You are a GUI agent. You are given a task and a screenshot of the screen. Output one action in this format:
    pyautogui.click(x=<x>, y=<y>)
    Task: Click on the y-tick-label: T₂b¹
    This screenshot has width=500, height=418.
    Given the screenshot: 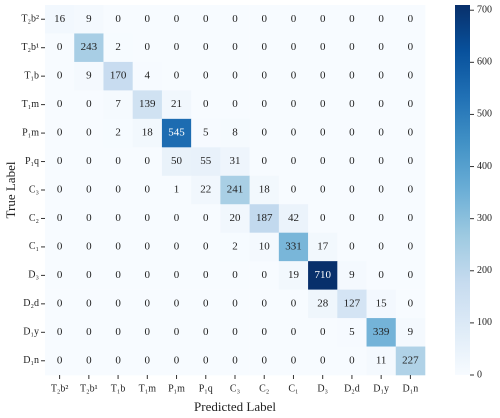 What is the action you would take?
    pyautogui.click(x=30, y=47)
    